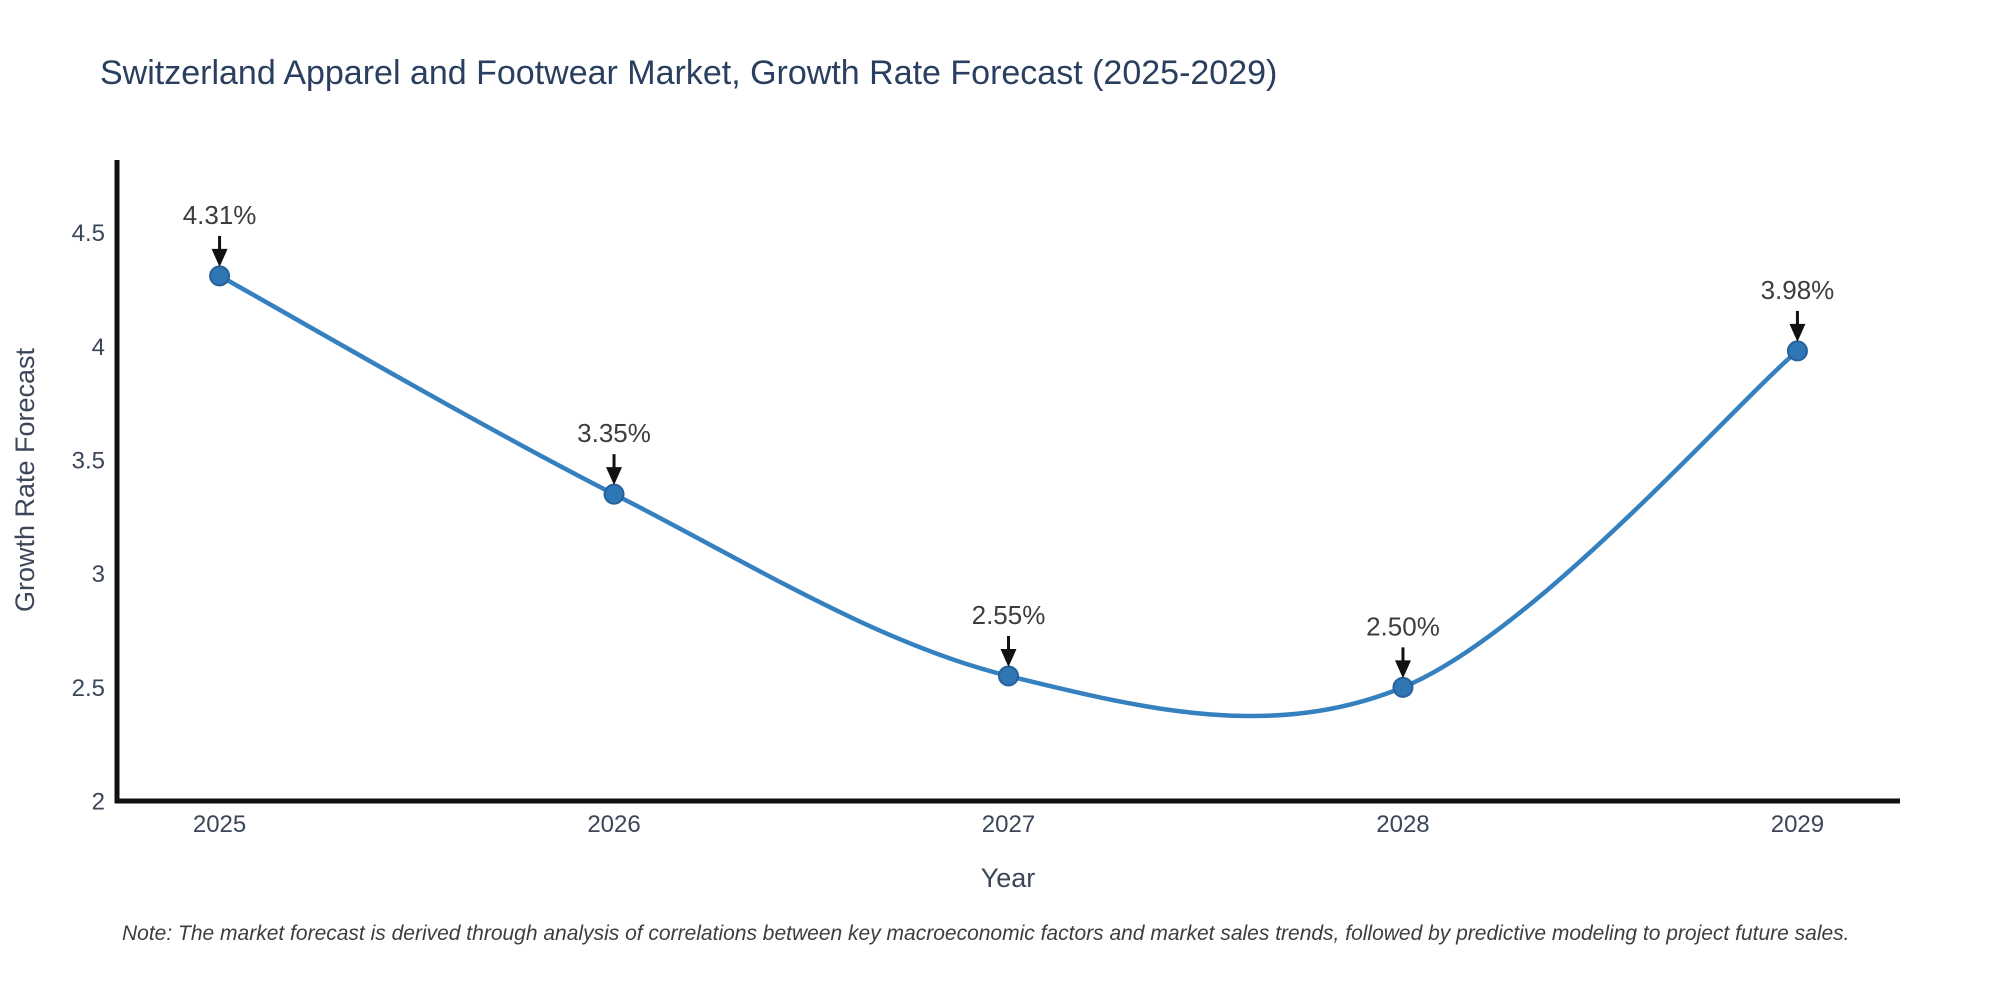  I want to click on y-tick-label: 3.5, so click(88, 461).